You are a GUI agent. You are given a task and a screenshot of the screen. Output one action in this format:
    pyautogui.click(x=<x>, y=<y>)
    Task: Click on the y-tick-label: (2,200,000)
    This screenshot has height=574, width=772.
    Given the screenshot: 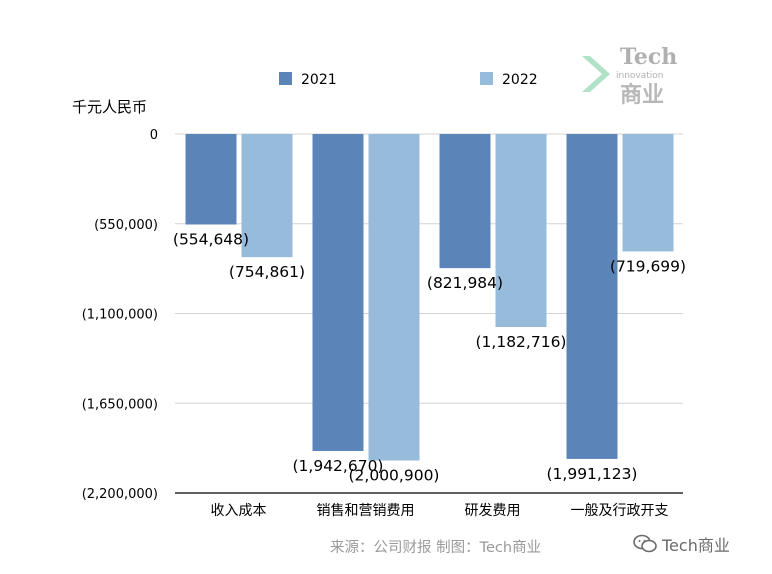 What is the action you would take?
    pyautogui.click(x=120, y=494)
    